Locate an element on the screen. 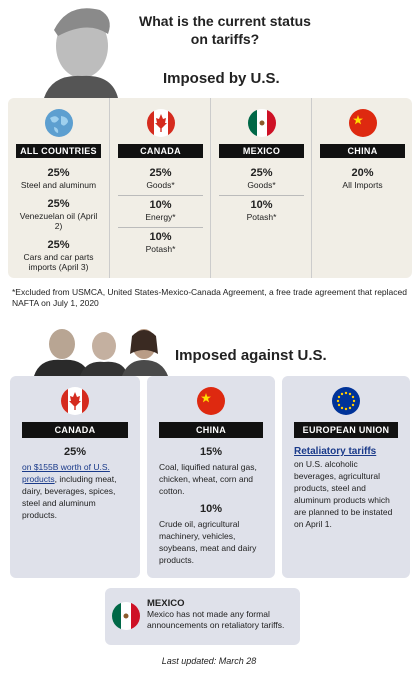  section-heading: Imposed by U.S. is located at coordinates (221, 78).